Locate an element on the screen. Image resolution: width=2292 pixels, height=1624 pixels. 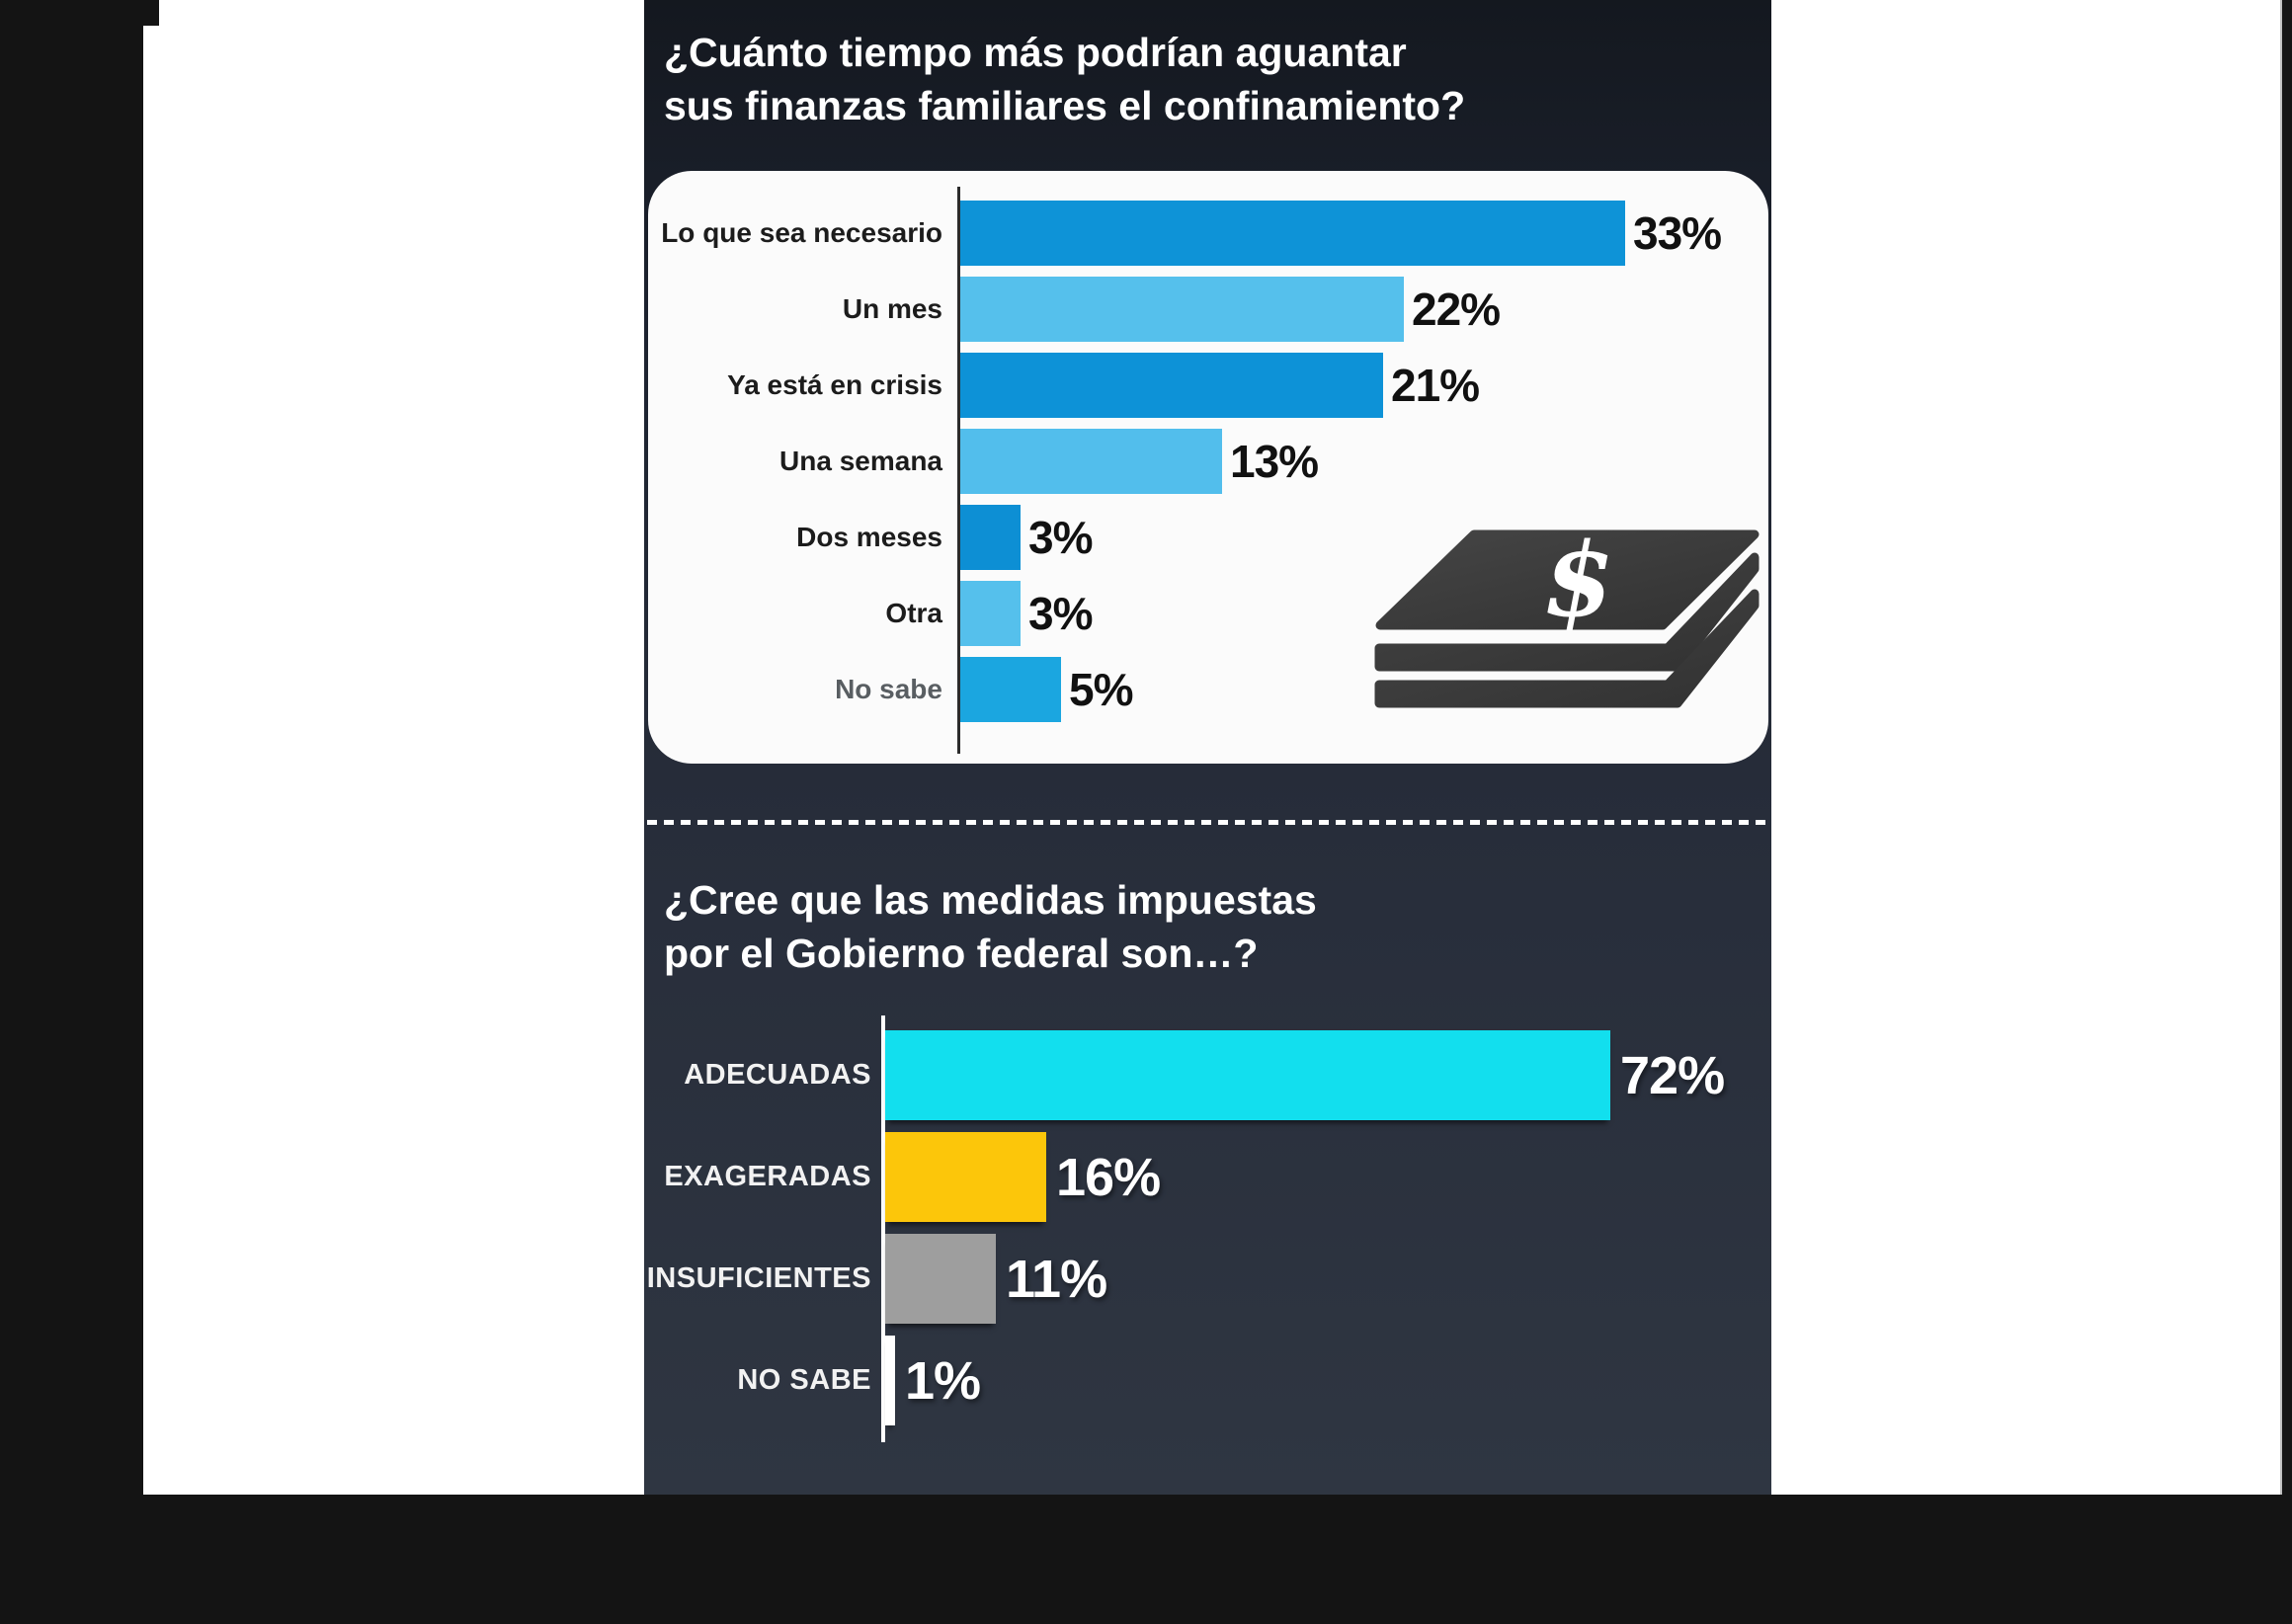
bar-row: Ya está en crisis 21% is located at coordinates (1208, 386).